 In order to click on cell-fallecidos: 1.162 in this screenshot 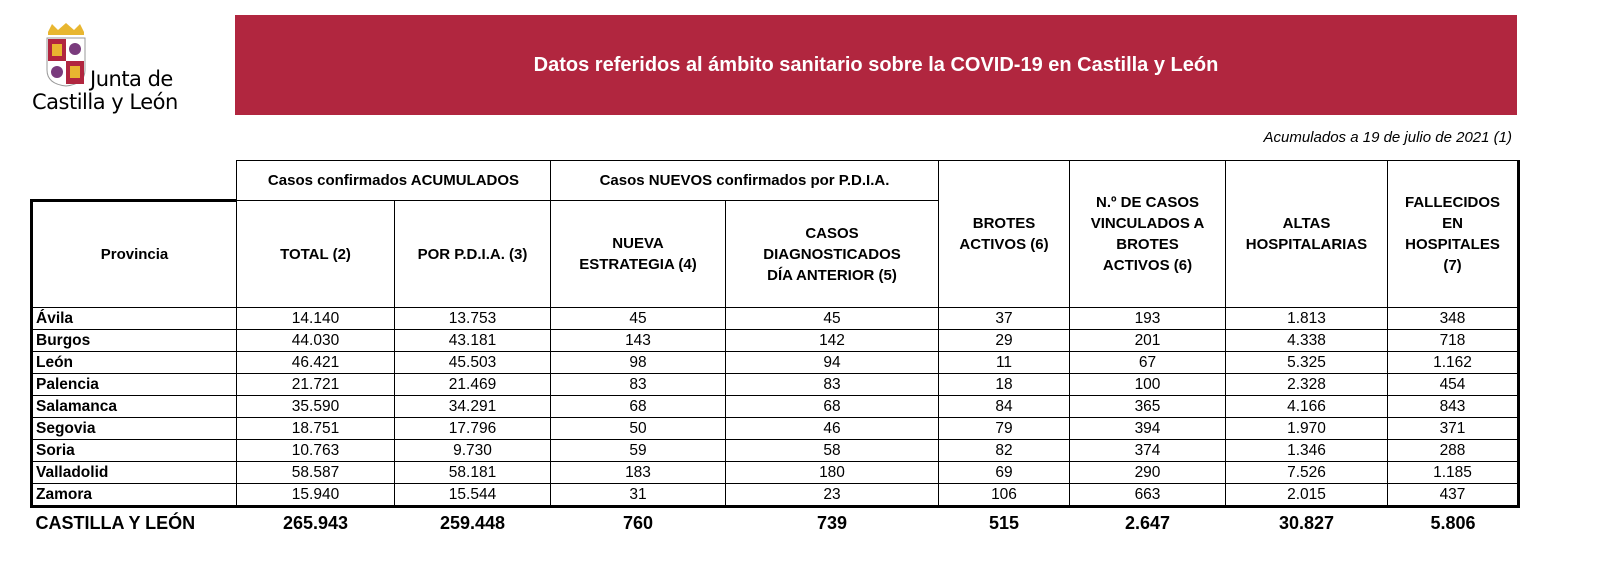, I will do `click(1453, 362)`.